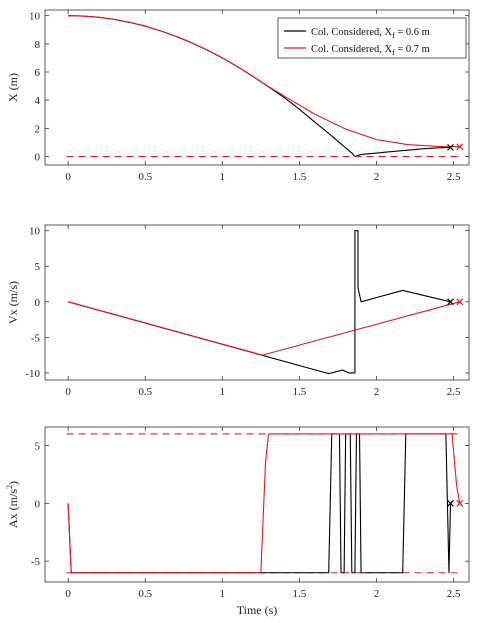  What do you see at coordinates (263, 328) in the screenshot?
I see `series-red-line` at bounding box center [263, 328].